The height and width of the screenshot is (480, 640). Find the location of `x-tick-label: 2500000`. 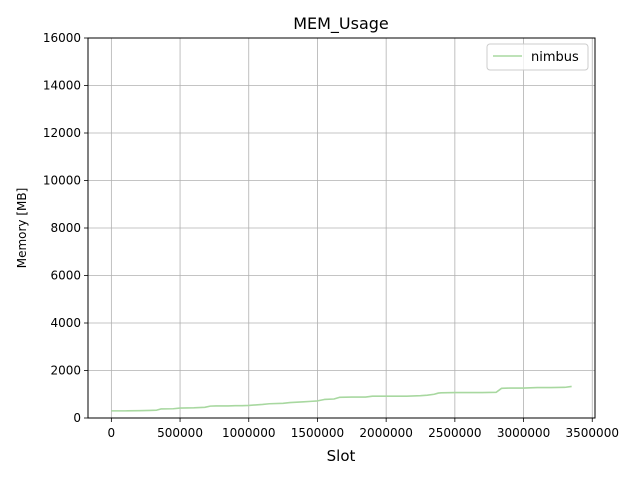

x-tick-label: 2500000 is located at coordinates (454, 433).